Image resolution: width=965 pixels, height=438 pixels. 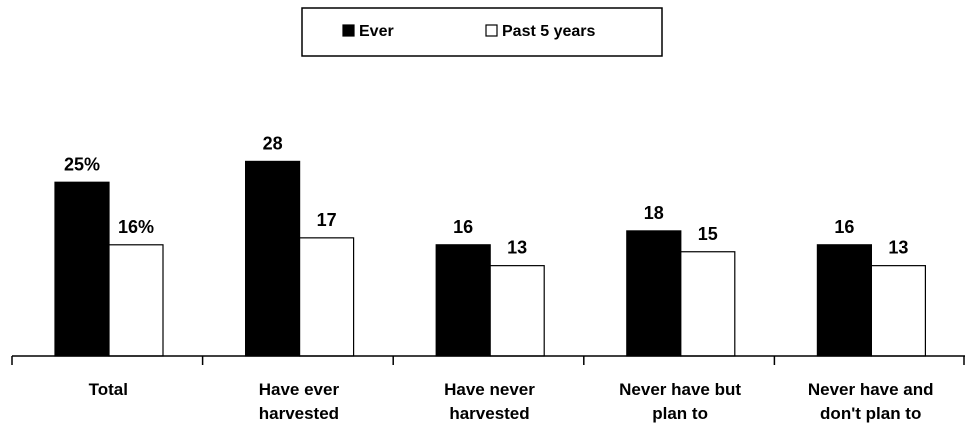 I want to click on category-label-line: Total, so click(x=108, y=389).